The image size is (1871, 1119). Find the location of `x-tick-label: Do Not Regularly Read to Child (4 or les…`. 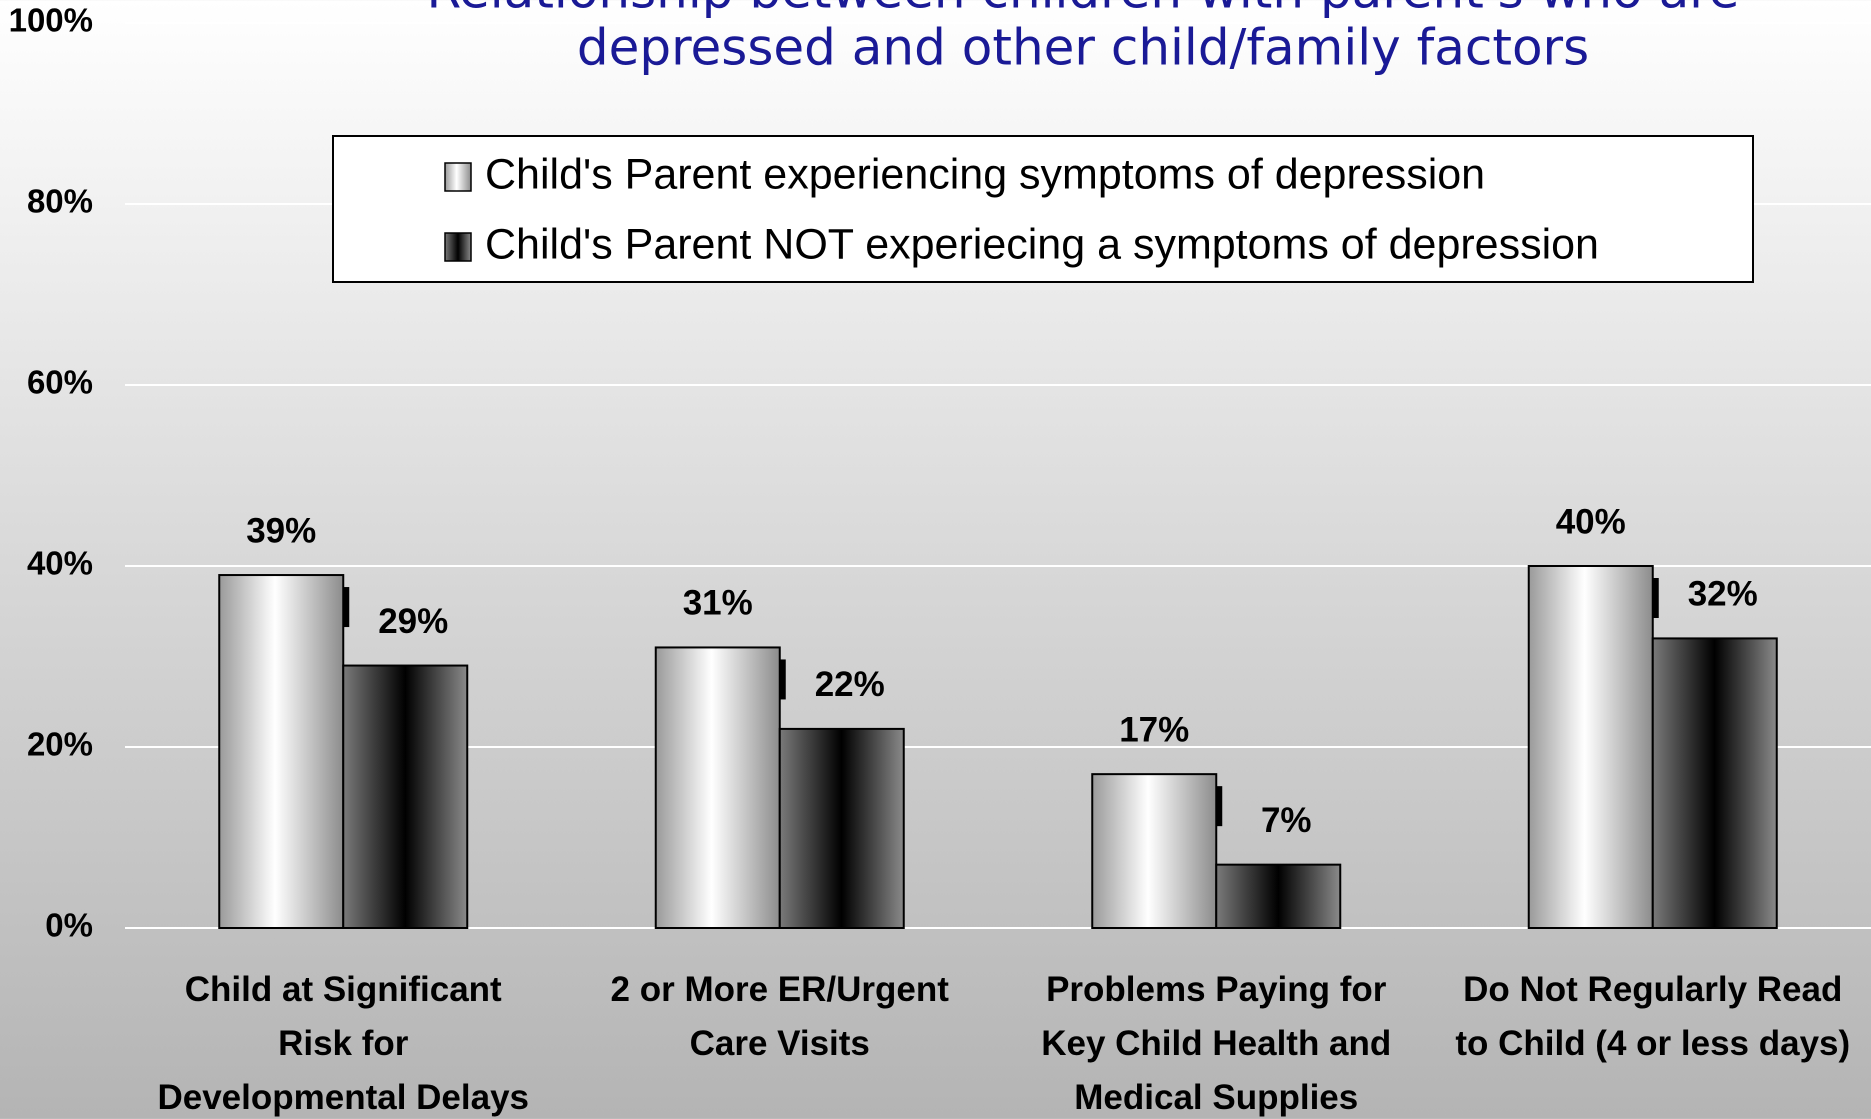

x-tick-label: Do Not Regularly Read to Child (4 or les… is located at coordinates (1653, 1016).